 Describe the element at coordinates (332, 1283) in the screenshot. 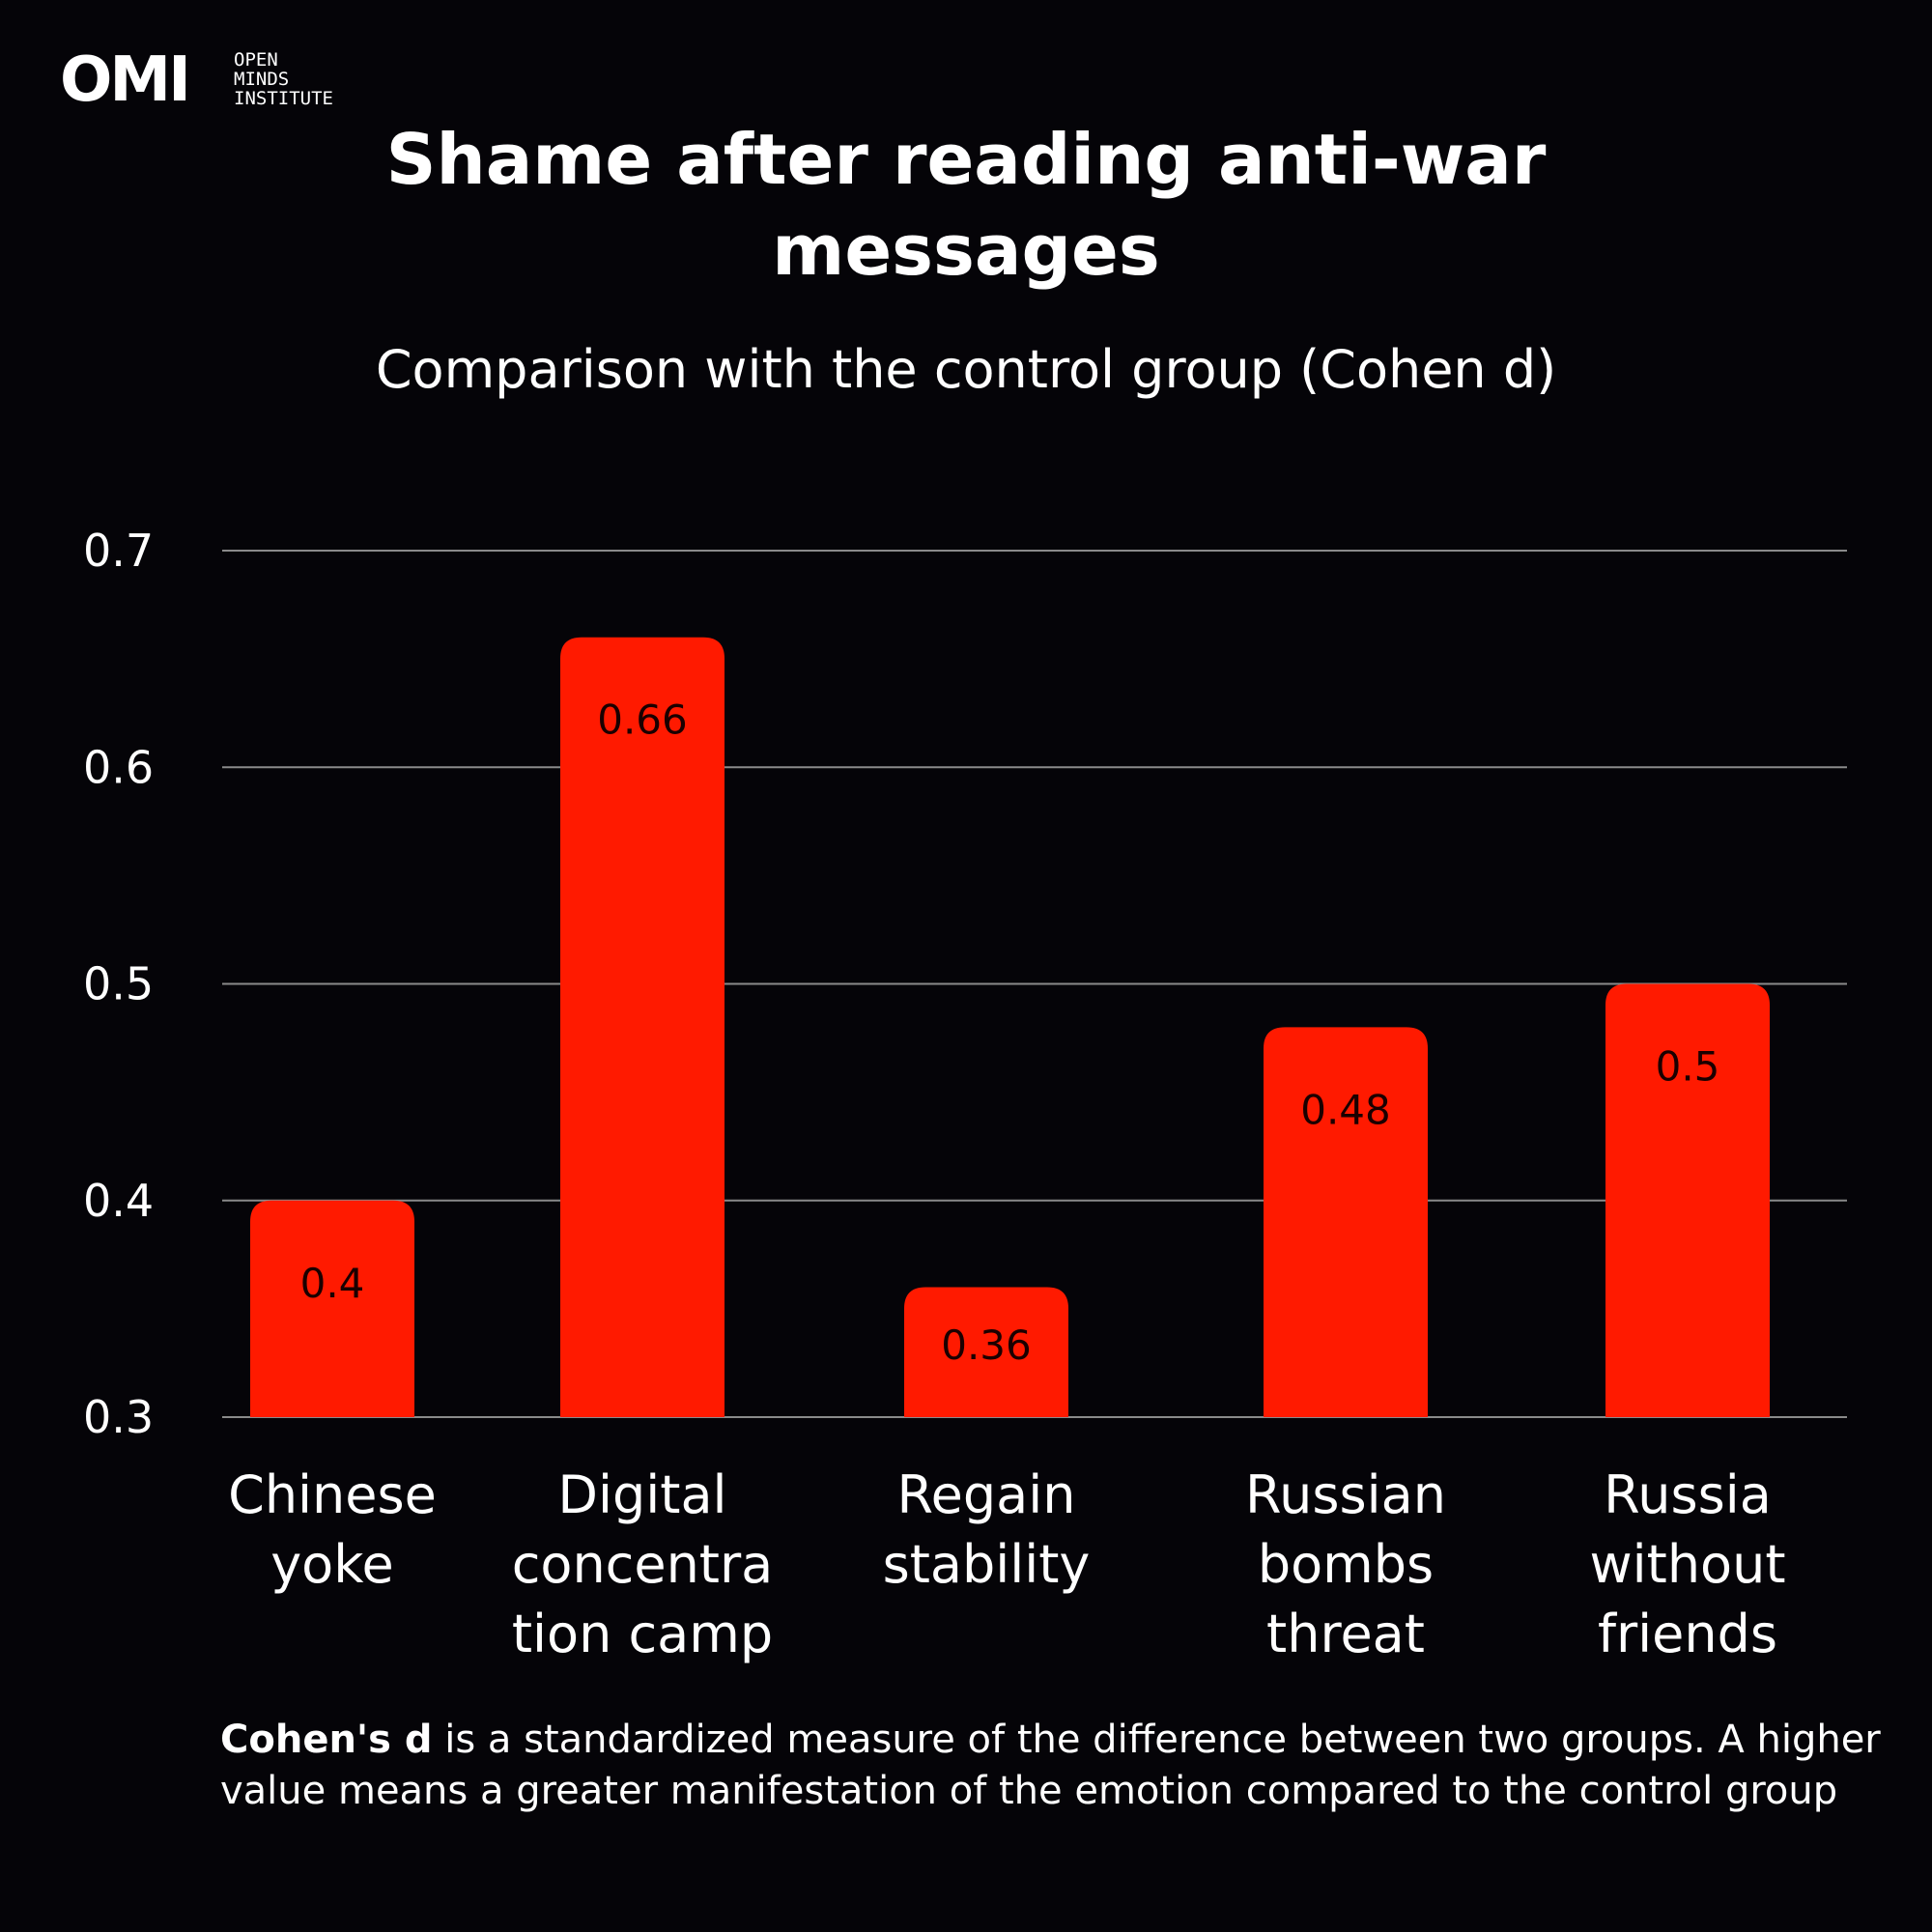

I see `bar-value-label: 0.4` at that location.